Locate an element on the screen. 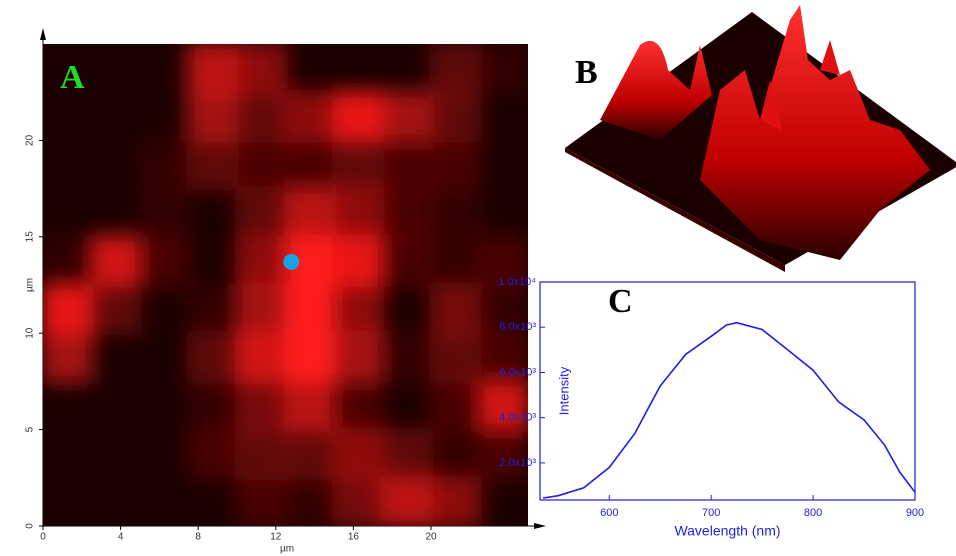 This screenshot has height=556, width=956. x-tick-label: 800 is located at coordinates (813, 513).